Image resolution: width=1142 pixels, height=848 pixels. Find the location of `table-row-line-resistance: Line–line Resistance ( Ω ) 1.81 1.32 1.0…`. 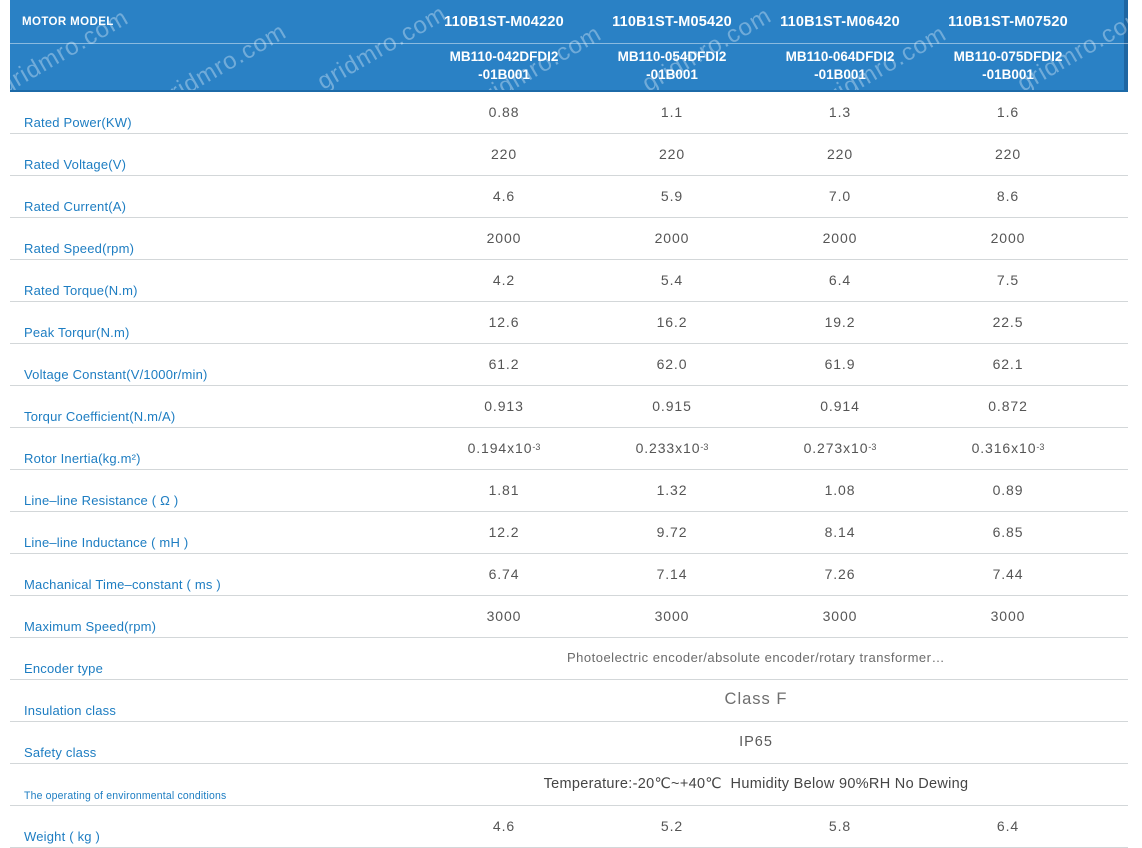

table-row-line-resistance: Line–line Resistance ( Ω ) 1.81 1.32 1.0… is located at coordinates (569, 491).